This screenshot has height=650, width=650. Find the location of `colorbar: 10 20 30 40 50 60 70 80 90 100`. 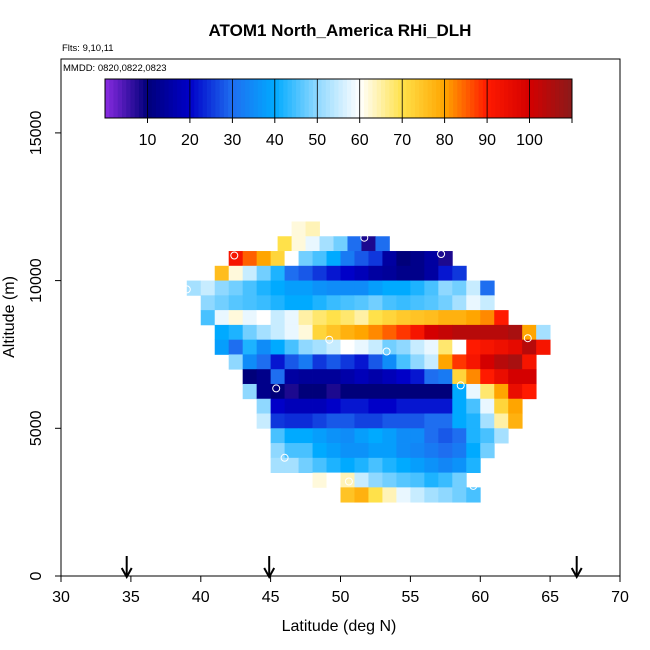

colorbar: 10 20 30 40 50 60 70 80 90 100 is located at coordinates (338, 113).